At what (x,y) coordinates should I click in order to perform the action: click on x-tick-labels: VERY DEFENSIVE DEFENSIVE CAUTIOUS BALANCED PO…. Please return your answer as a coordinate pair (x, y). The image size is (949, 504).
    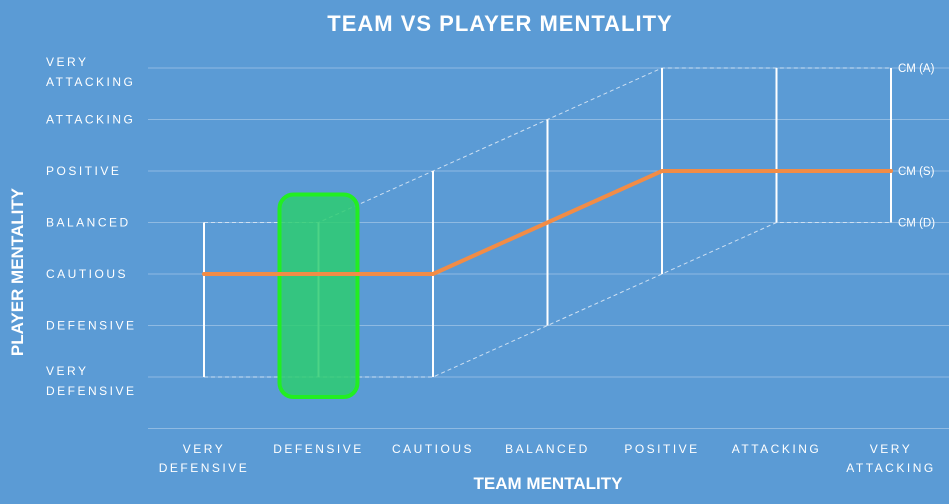
    Looking at the image, I should click on (547, 458).